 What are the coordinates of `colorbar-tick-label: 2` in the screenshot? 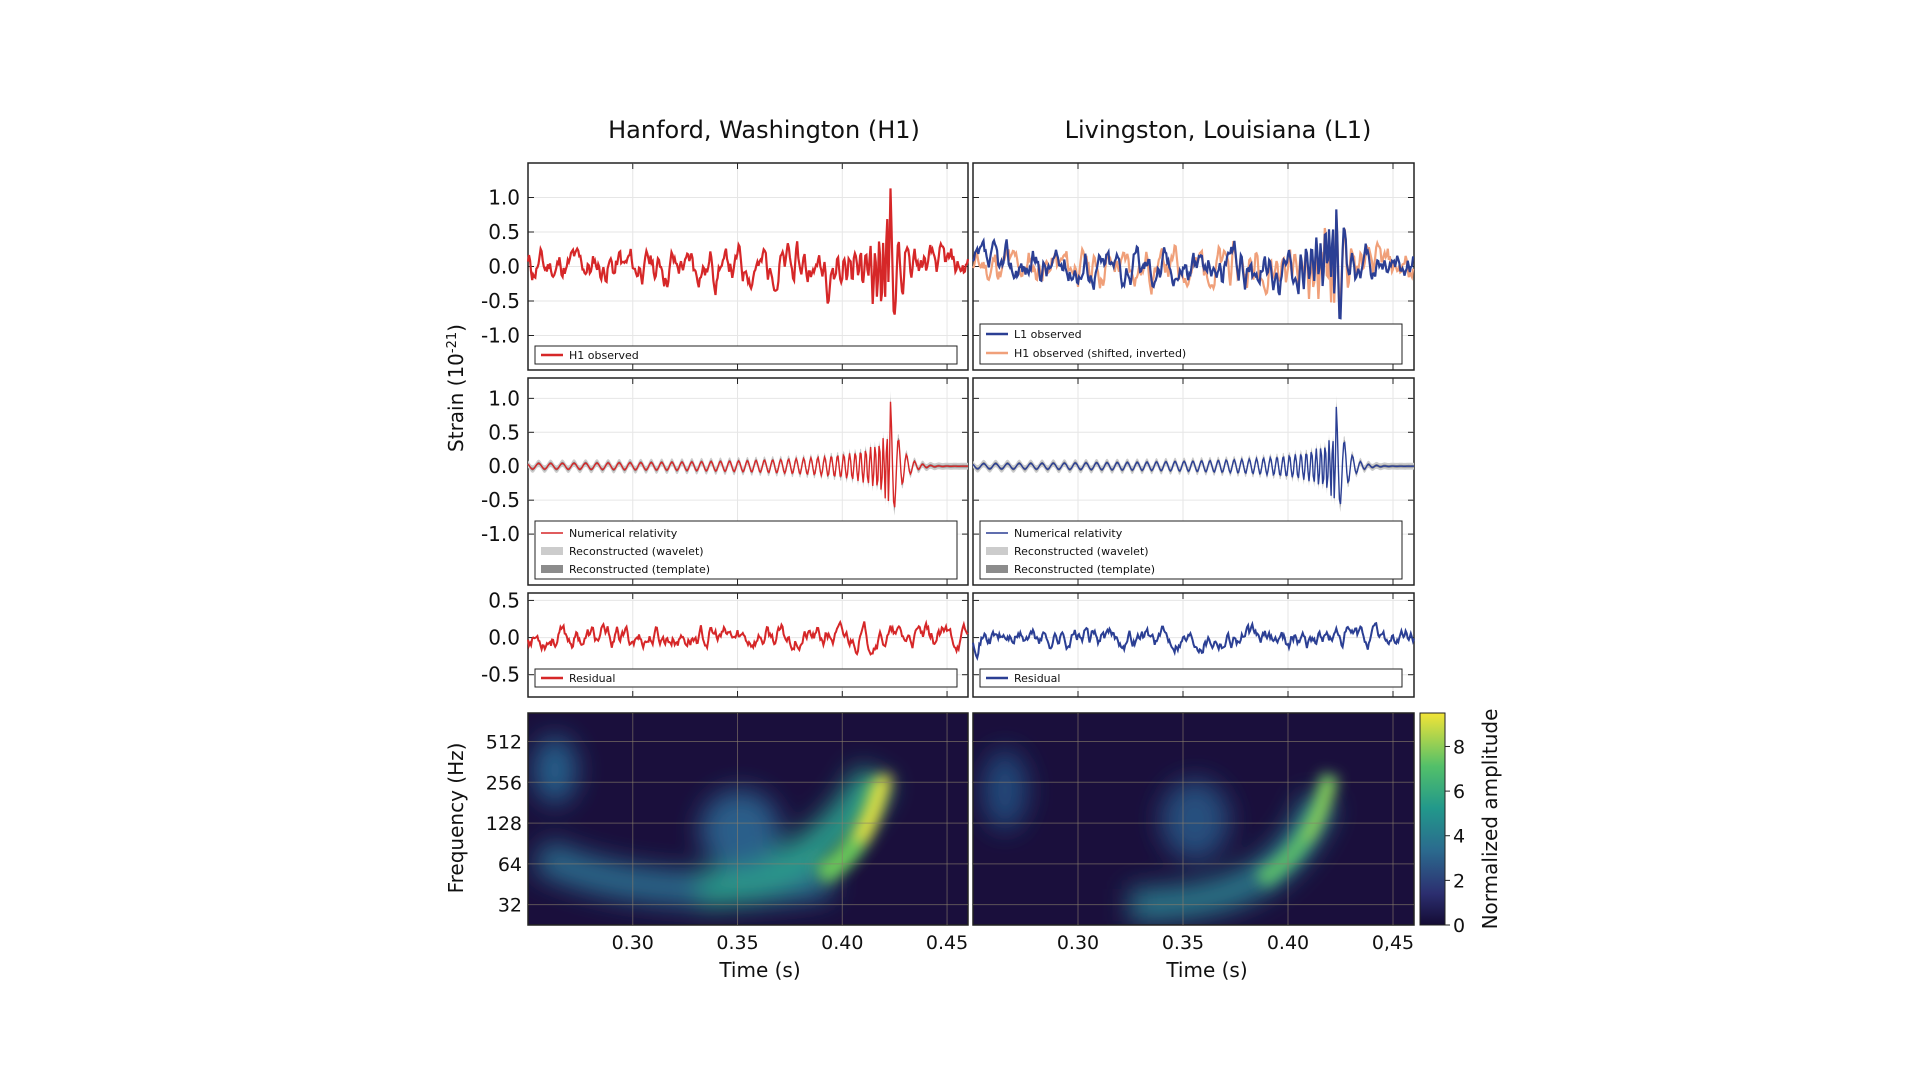 It's located at (1459, 881).